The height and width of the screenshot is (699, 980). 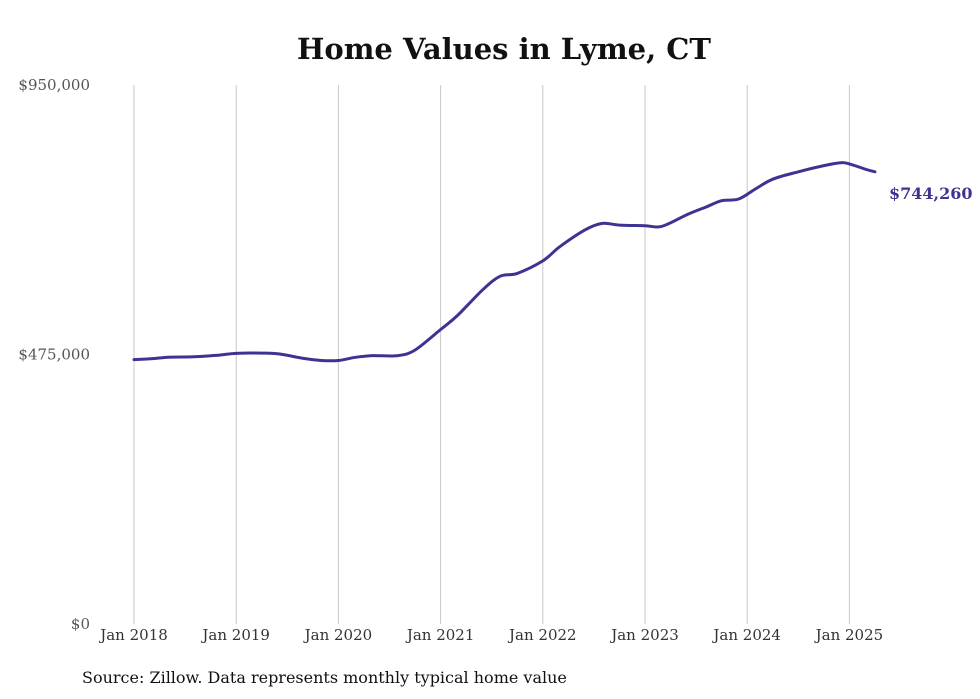 I want to click on x-tick-label: Jan 2018, so click(x=133, y=635).